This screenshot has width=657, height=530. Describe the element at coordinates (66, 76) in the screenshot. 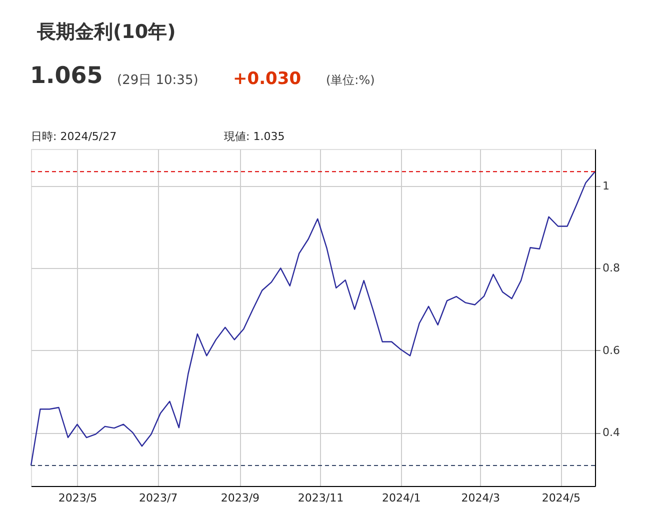

I see `text: 1.065` at that location.